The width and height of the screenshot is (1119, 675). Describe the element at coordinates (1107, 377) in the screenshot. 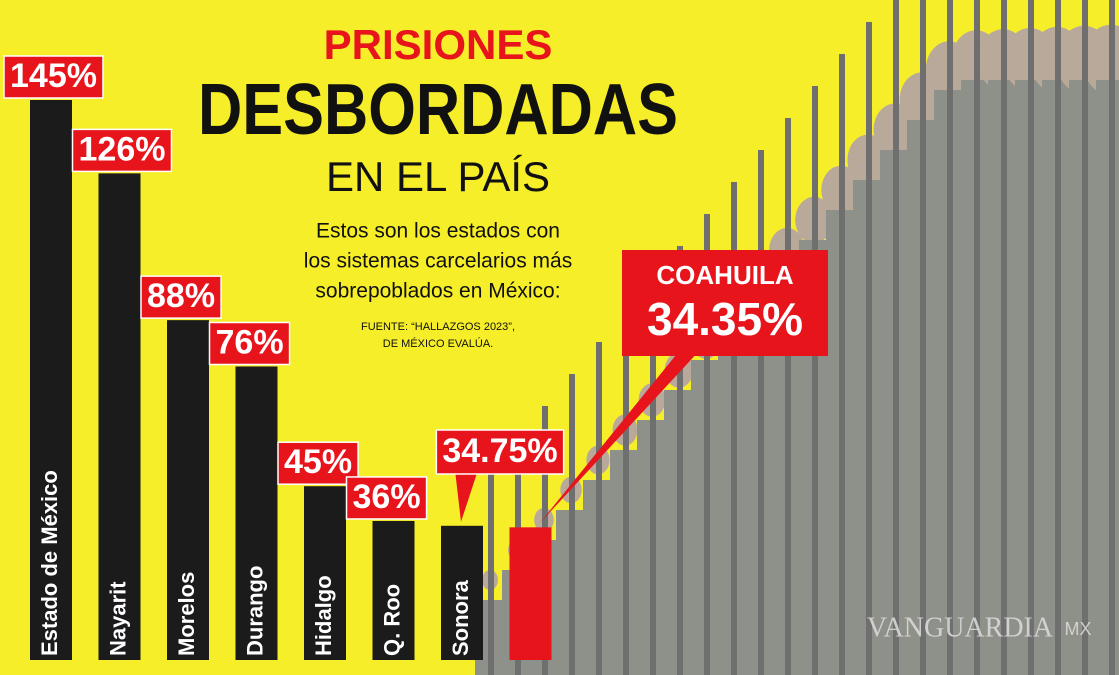

I see `prisoner-body` at that location.